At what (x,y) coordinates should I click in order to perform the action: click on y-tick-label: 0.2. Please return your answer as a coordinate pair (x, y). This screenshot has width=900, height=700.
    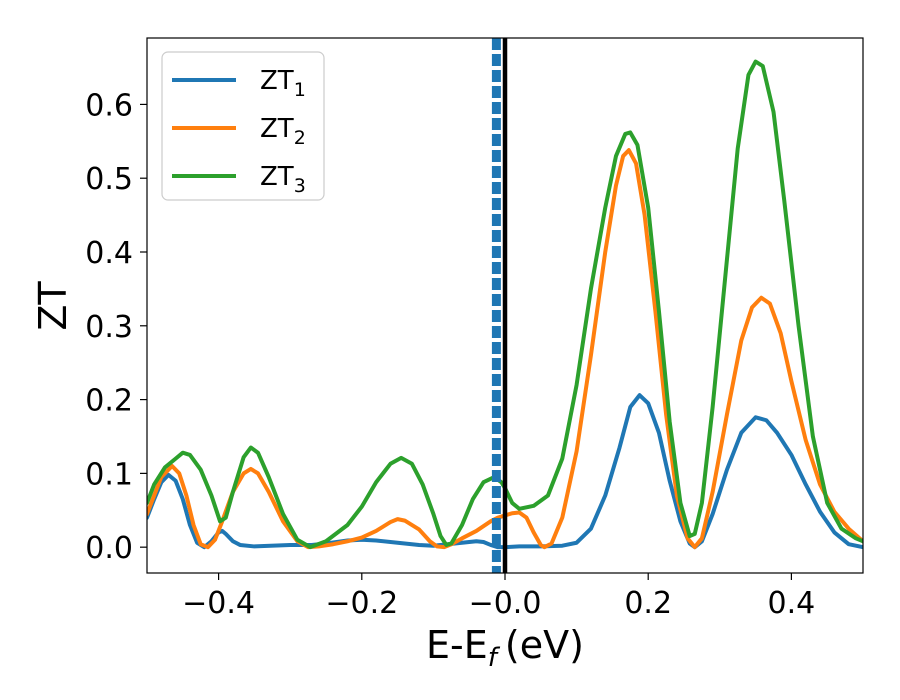
    Looking at the image, I should click on (109, 401).